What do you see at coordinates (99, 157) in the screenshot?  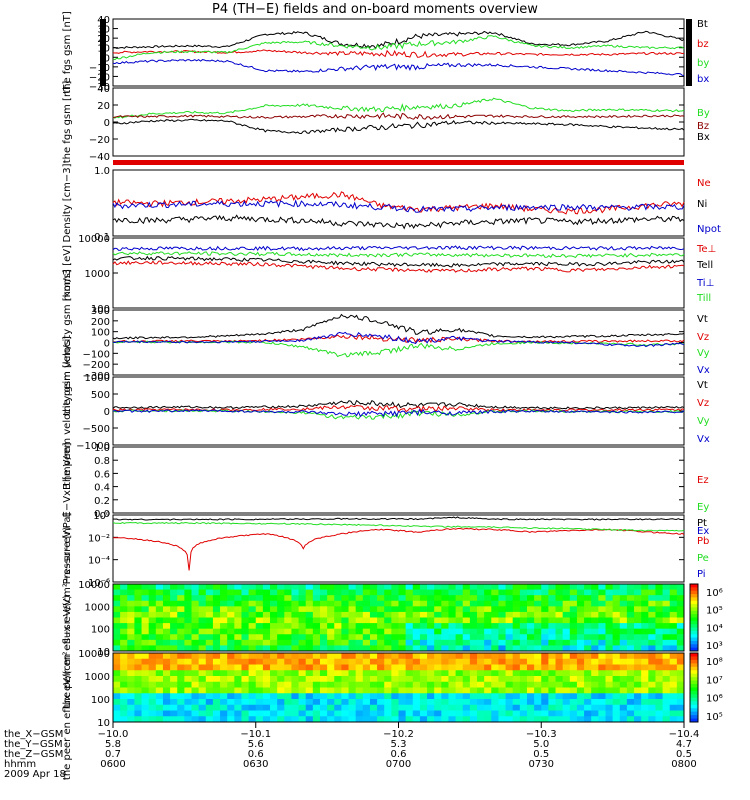 I see `y-tick-label: −40` at bounding box center [99, 157].